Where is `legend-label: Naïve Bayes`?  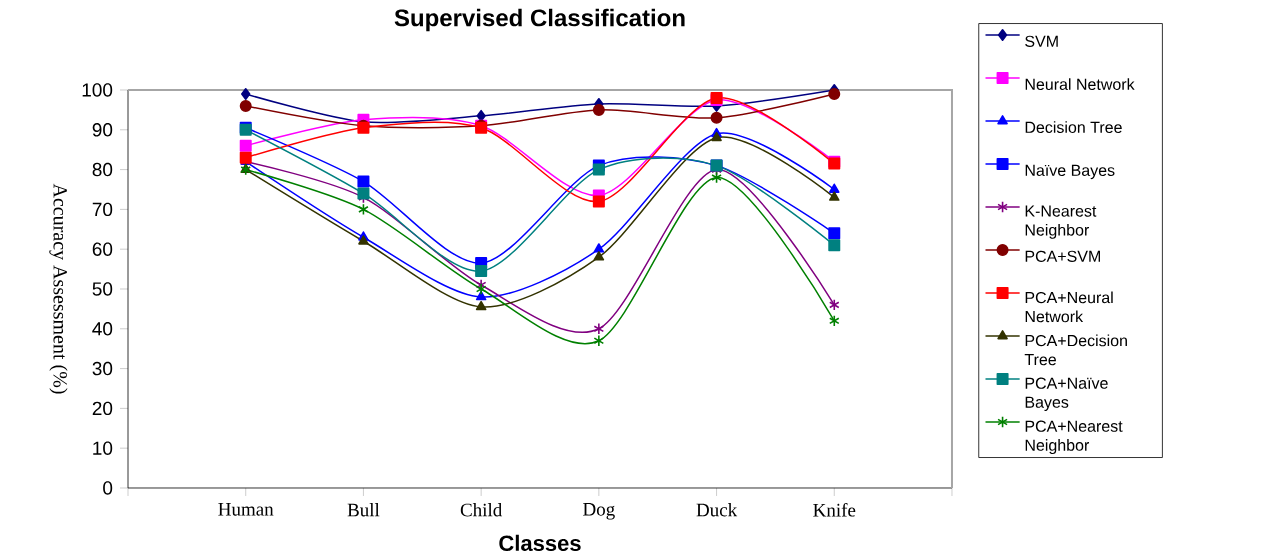 legend-label: Naïve Bayes is located at coordinates (1070, 172).